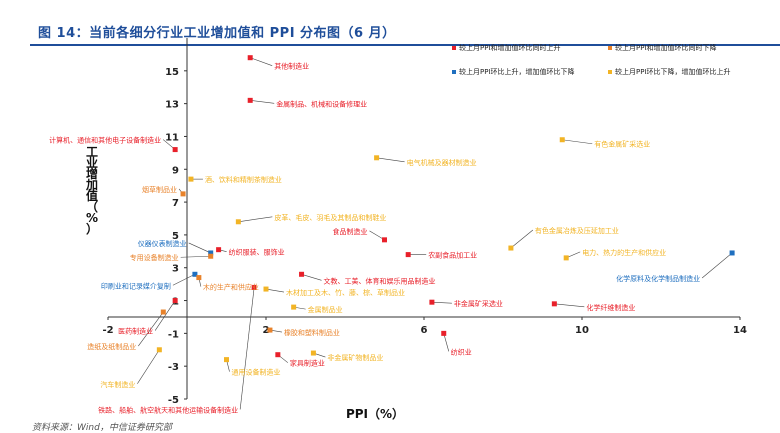  I want to click on y-tick-label: 11, so click(172, 137).